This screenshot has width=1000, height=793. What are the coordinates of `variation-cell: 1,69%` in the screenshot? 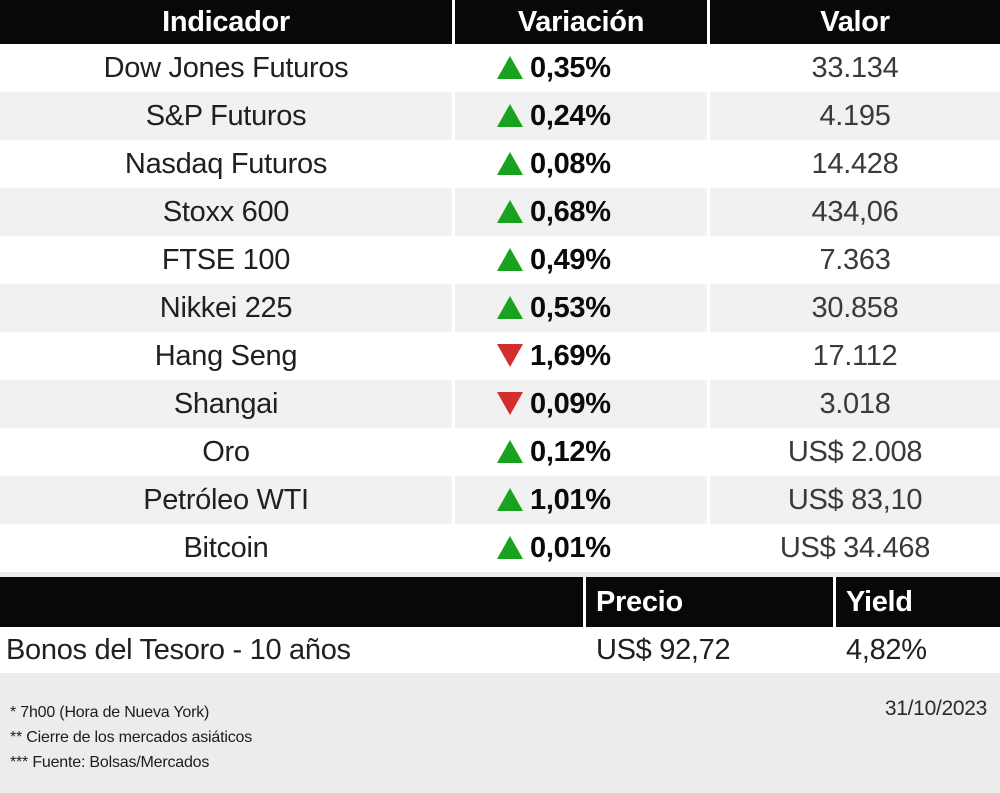 It's located at (581, 356).